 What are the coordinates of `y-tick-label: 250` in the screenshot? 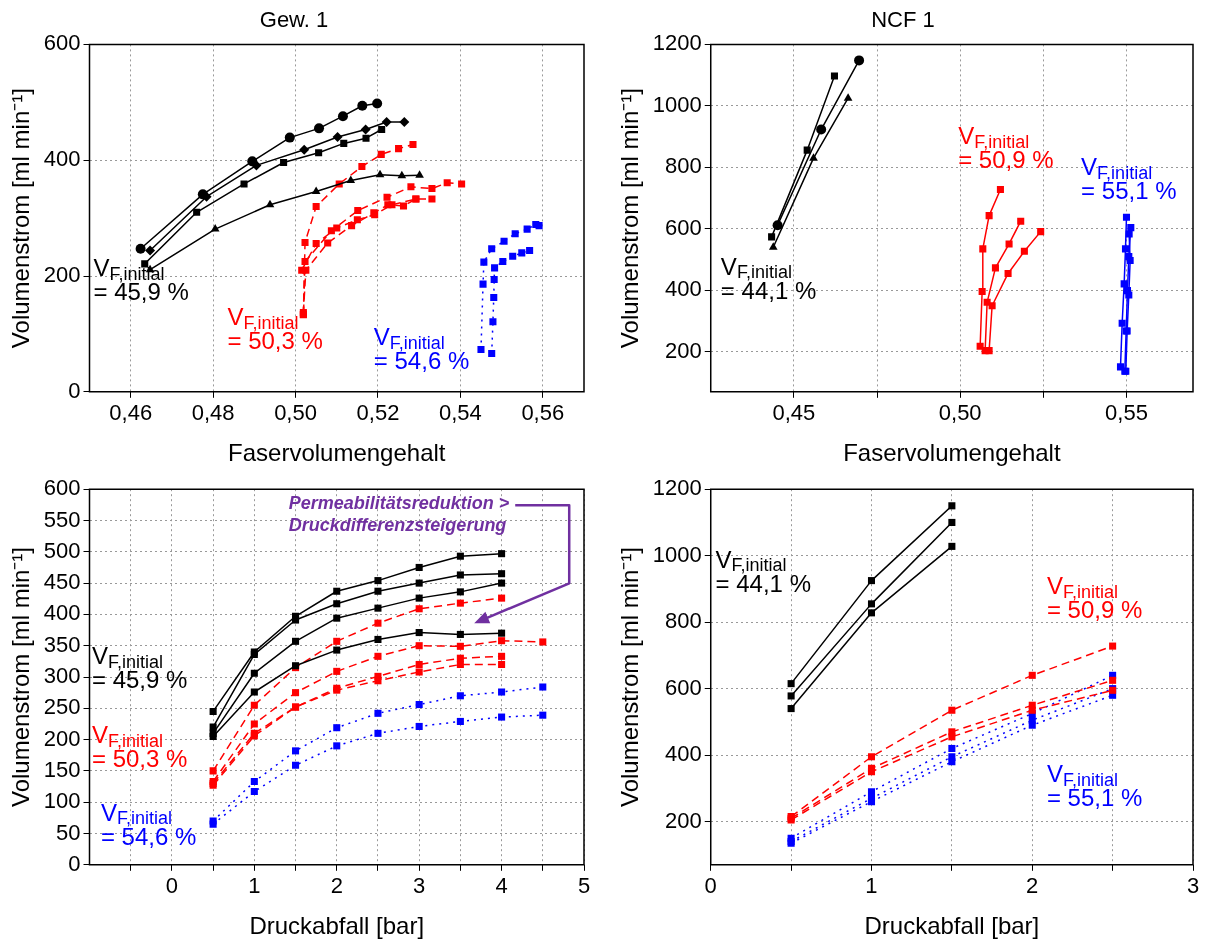 It's located at (62, 707).